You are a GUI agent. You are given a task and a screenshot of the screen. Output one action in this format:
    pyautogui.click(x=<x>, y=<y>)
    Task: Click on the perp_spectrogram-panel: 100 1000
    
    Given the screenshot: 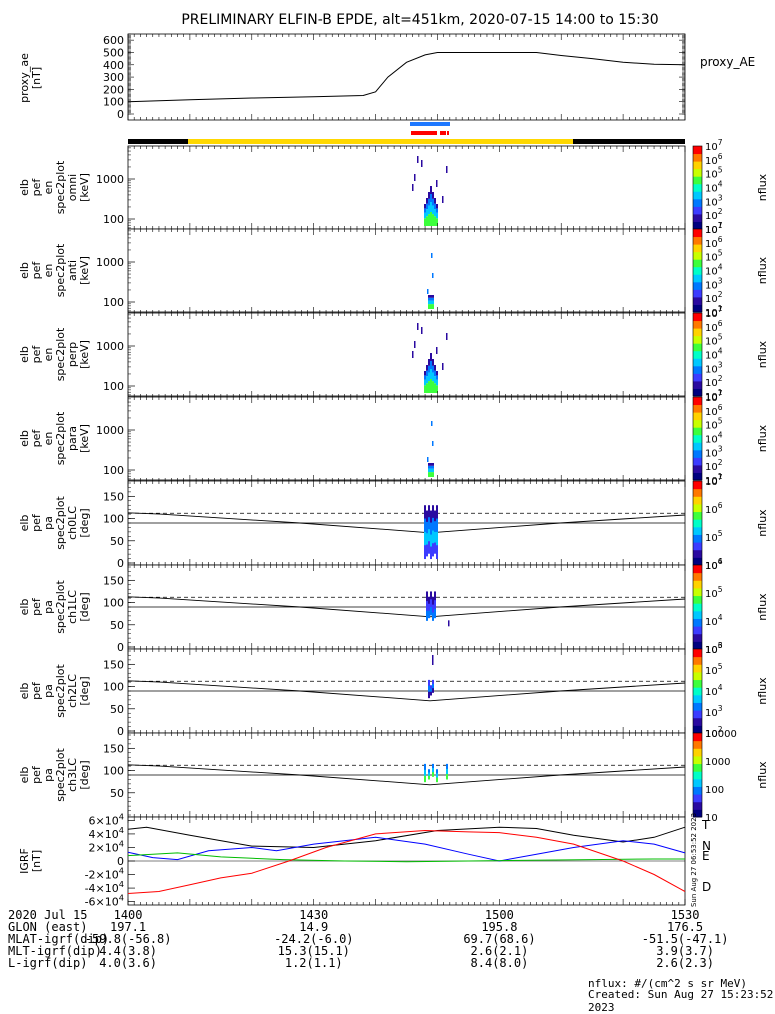 What is the action you would take?
    pyautogui.click(x=391, y=354)
    